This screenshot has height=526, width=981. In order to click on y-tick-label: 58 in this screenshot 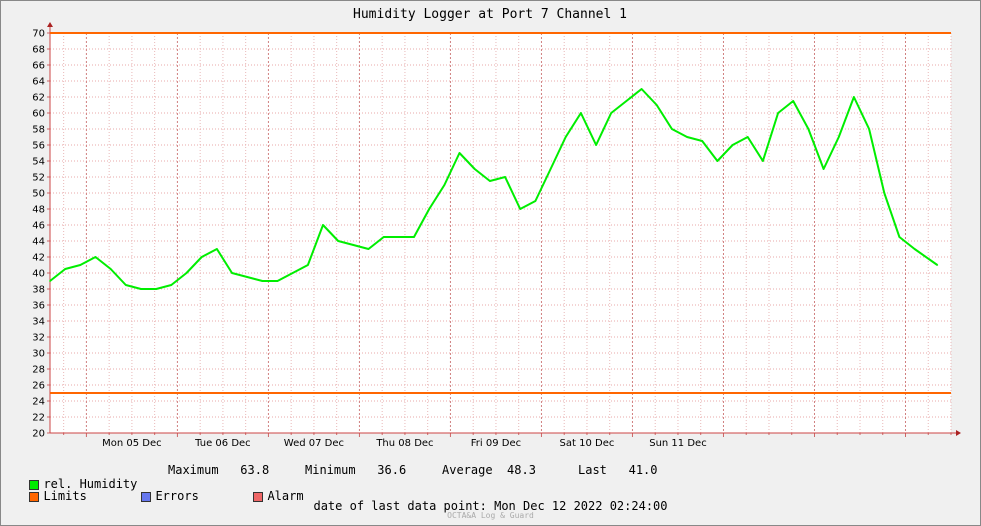, I will do `click(38, 130)`.